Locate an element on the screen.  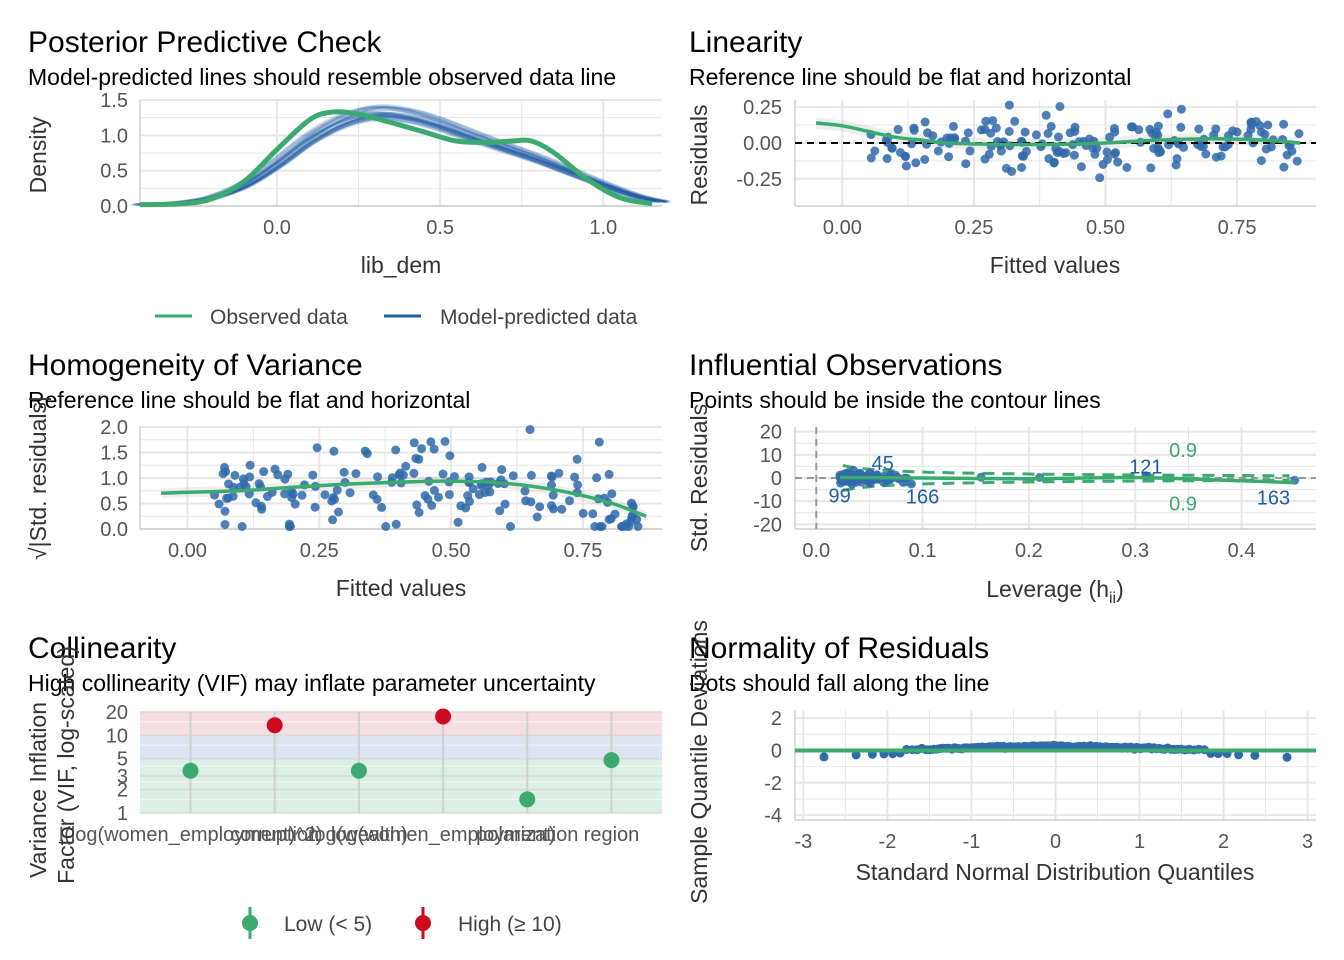
y-tick-label: 10 is located at coordinates (771, 456).